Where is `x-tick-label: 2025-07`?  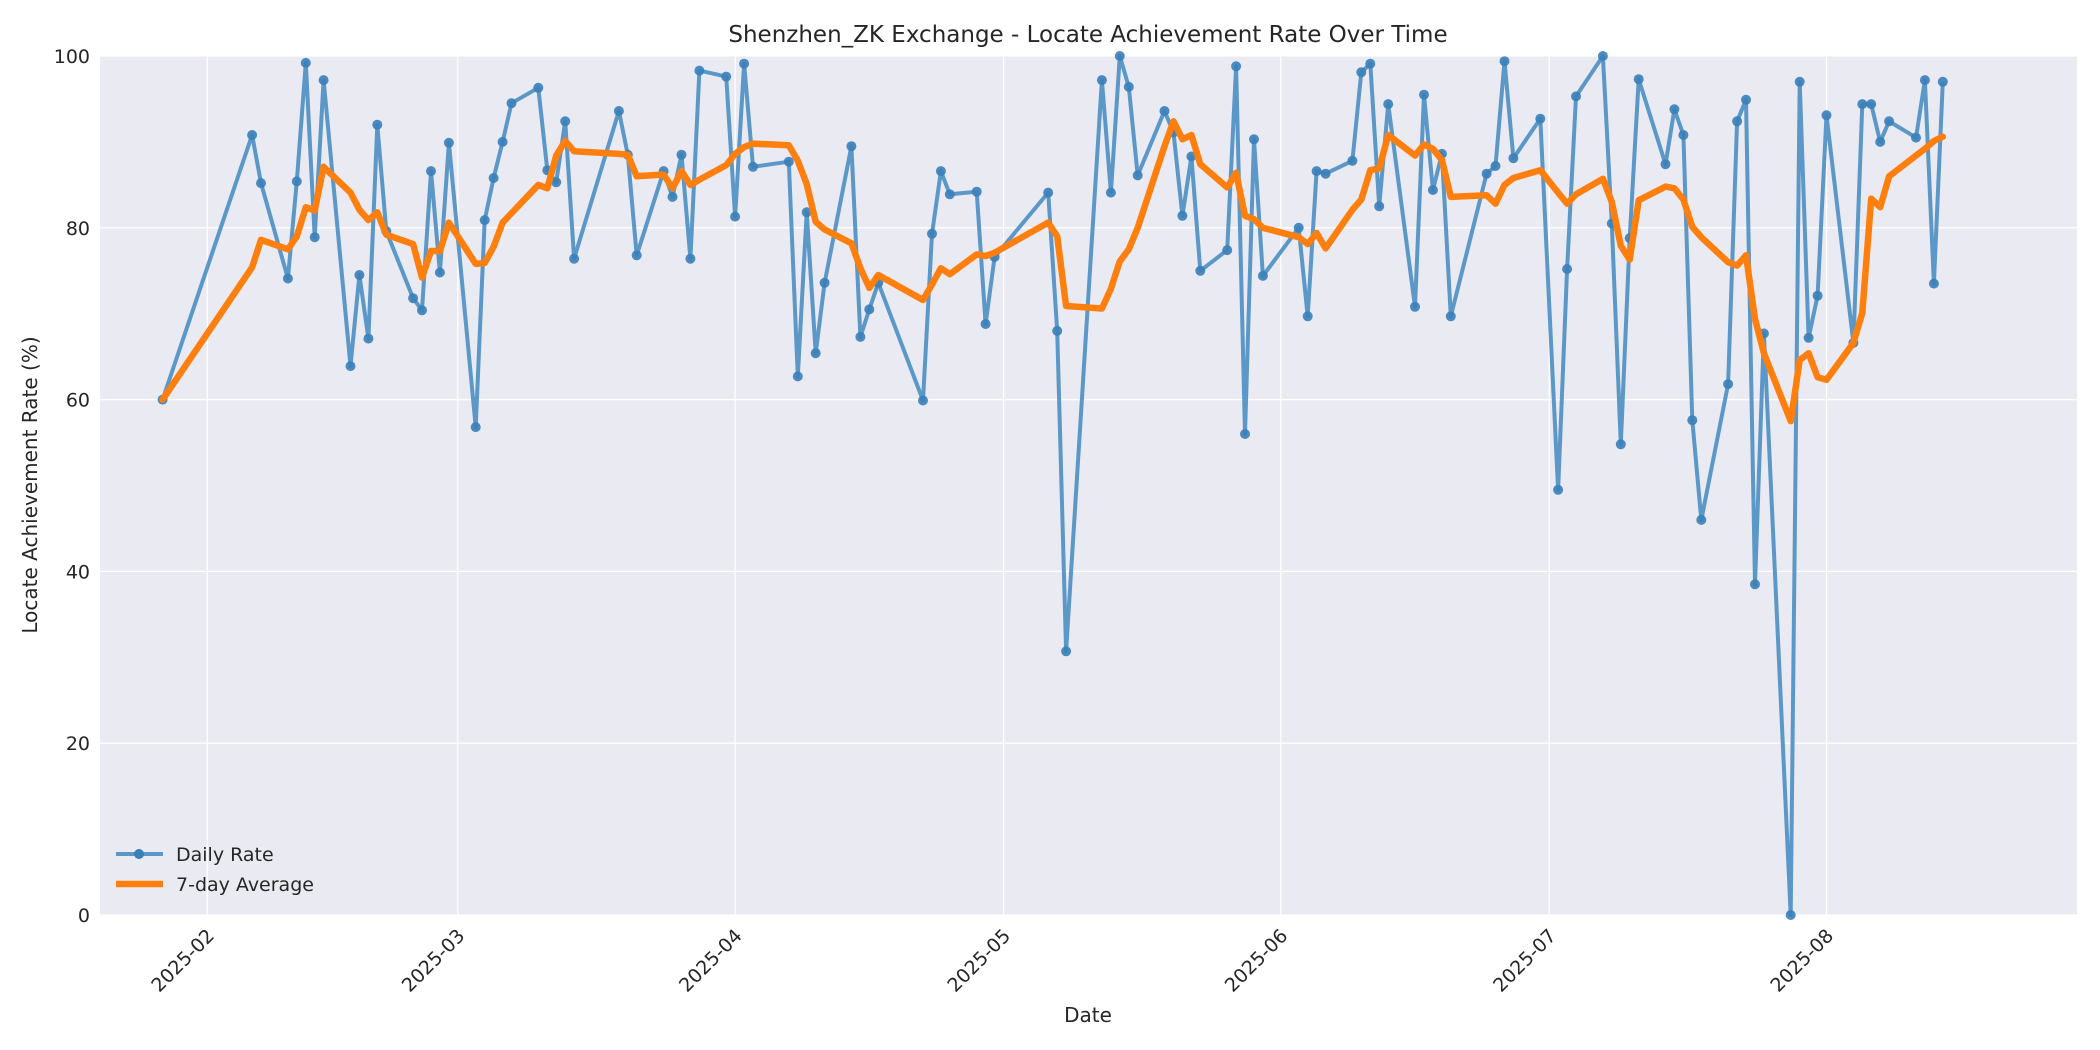
x-tick-label: 2025-07 is located at coordinates (1525, 961).